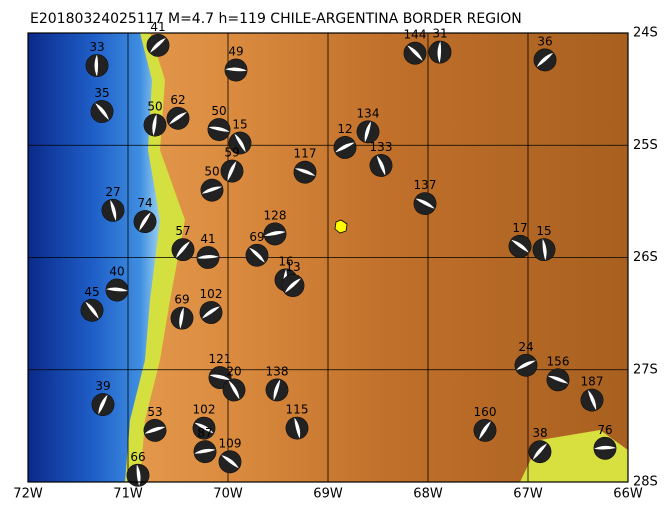 This screenshot has width=672, height=510. I want to click on depth-label: 50, so click(211, 172).